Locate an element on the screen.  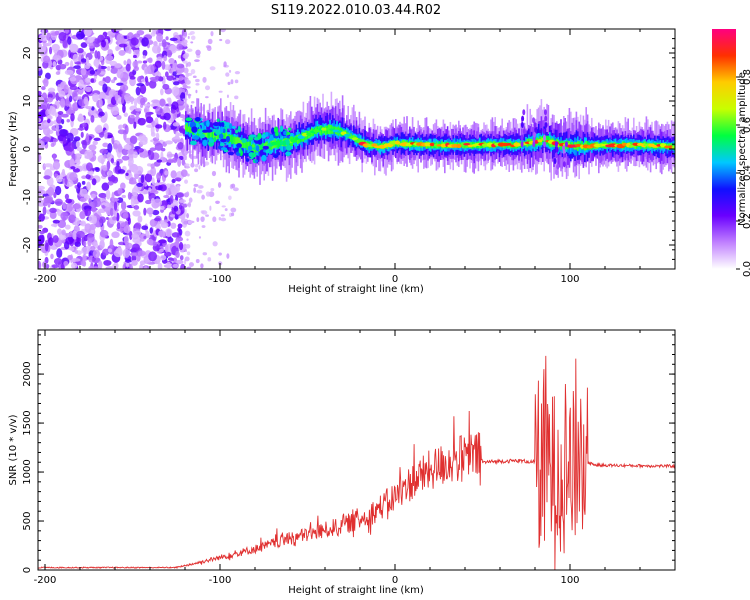
colorbar-label: Normalized spectral amplitude is located at coordinates (742, 149).